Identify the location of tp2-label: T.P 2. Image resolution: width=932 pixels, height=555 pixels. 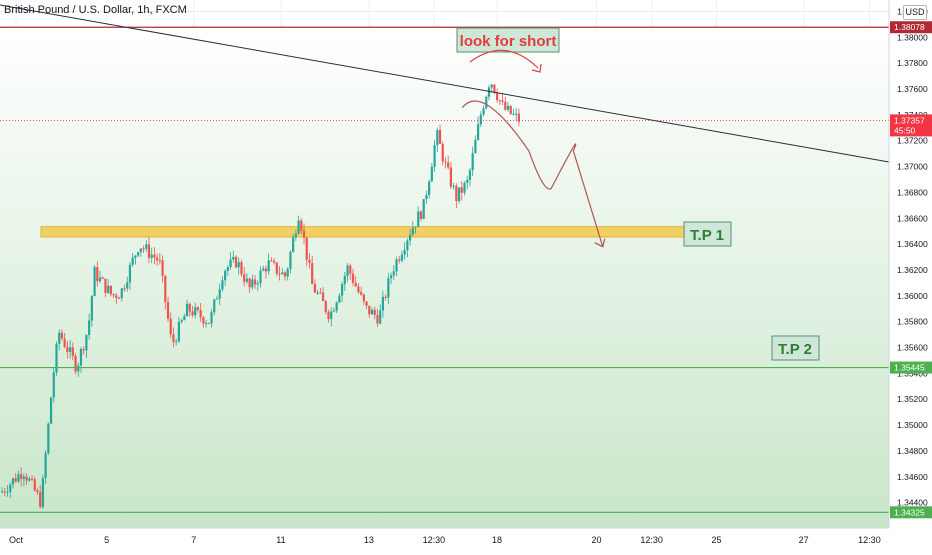
(795, 348).